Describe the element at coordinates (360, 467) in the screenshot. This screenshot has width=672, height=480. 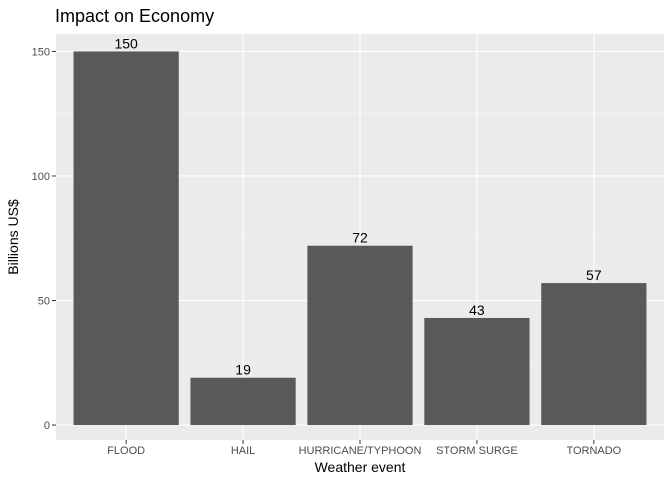
I see `x-axis-title: Weather event` at that location.